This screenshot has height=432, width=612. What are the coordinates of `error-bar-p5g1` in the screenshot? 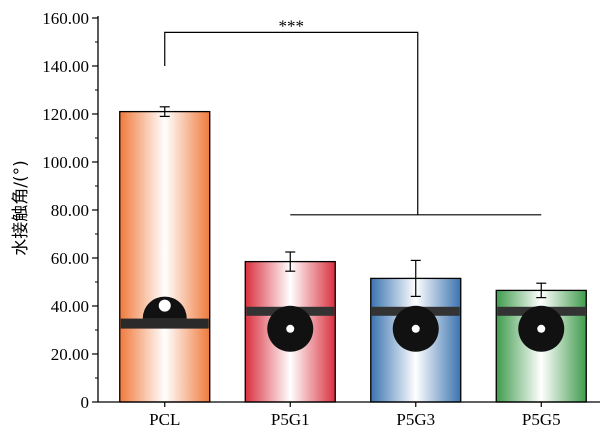 It's located at (290, 261).